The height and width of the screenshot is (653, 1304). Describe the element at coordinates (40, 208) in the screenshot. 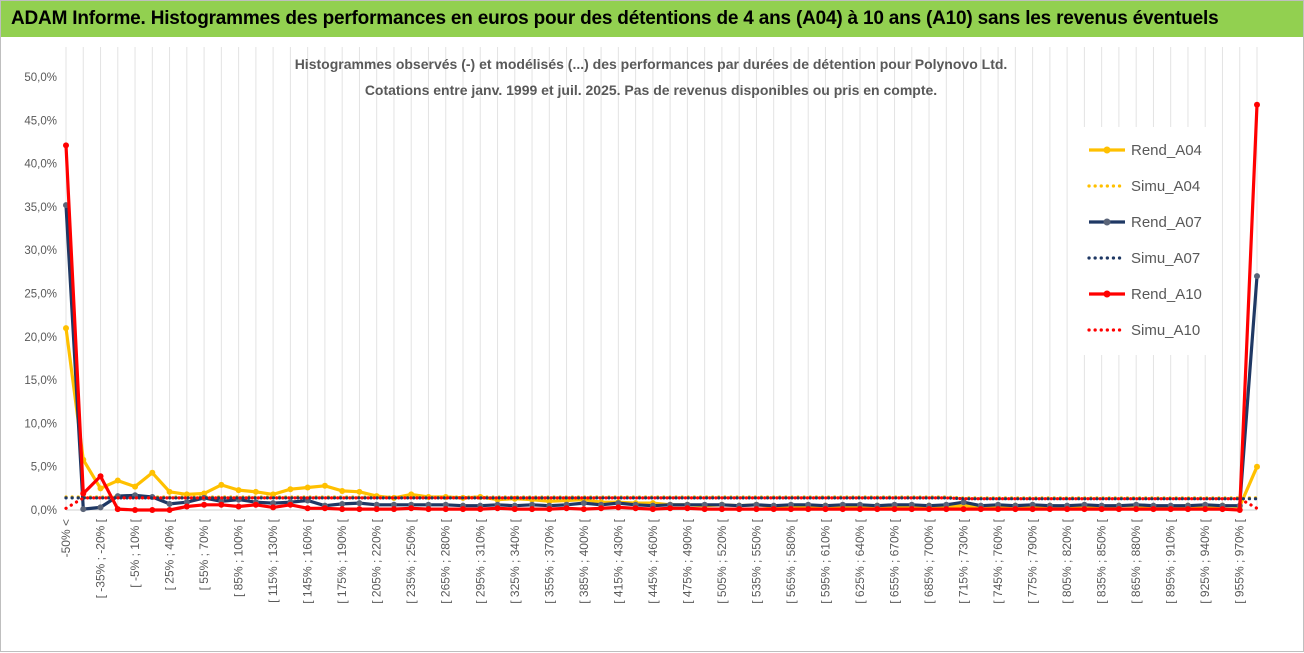

I see `y-tick-label: 35,0%` at that location.